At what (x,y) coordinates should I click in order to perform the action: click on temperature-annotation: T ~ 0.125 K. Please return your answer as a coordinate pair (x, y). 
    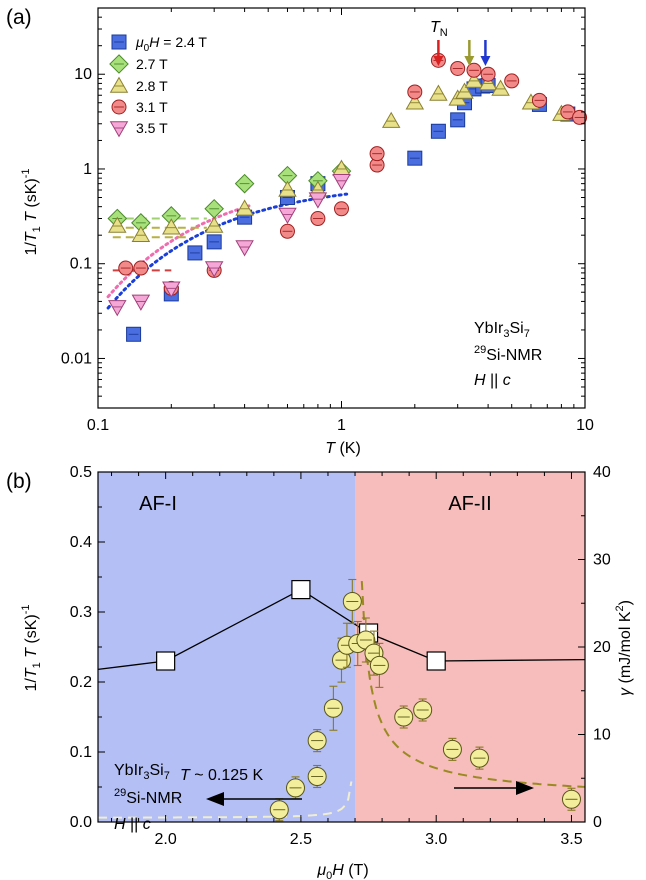
    Looking at the image, I should click on (222, 775).